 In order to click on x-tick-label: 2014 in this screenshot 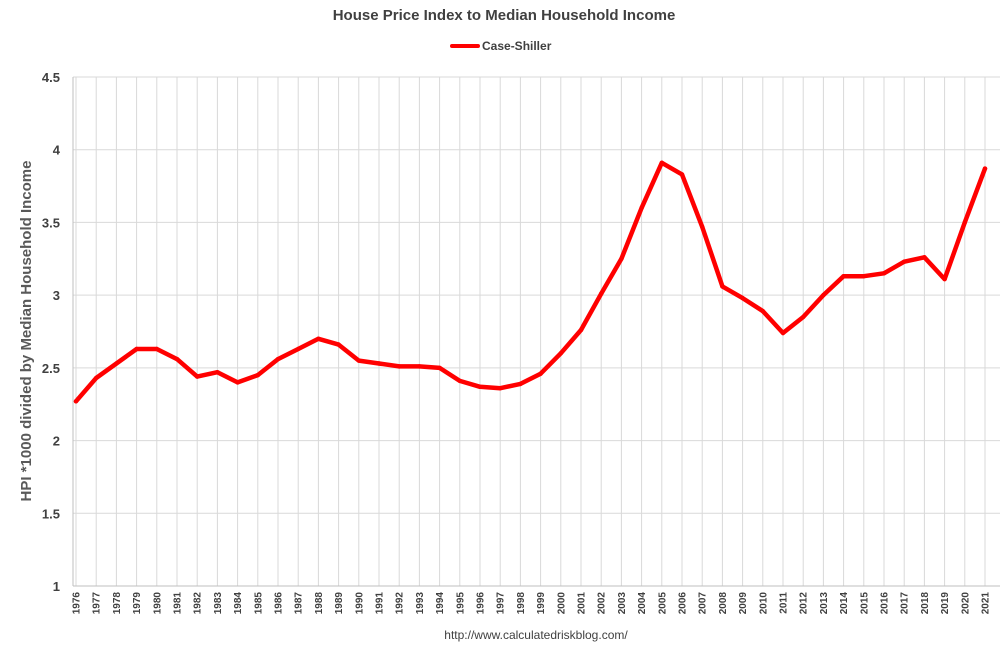, I will do `click(844, 603)`.